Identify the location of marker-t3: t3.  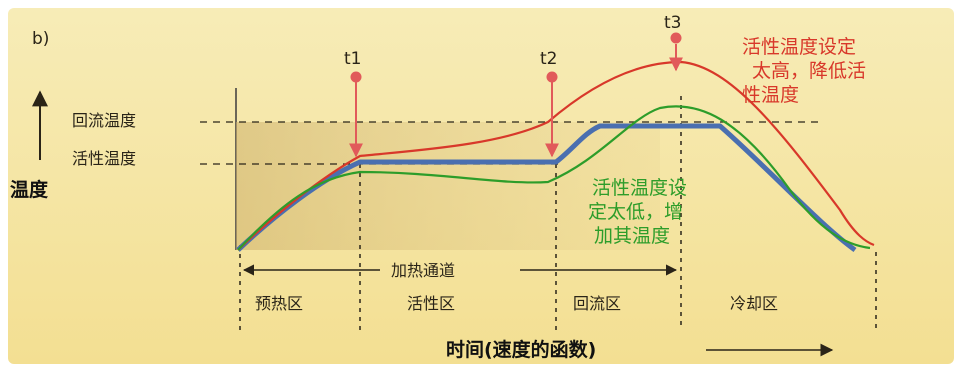
(673, 42).